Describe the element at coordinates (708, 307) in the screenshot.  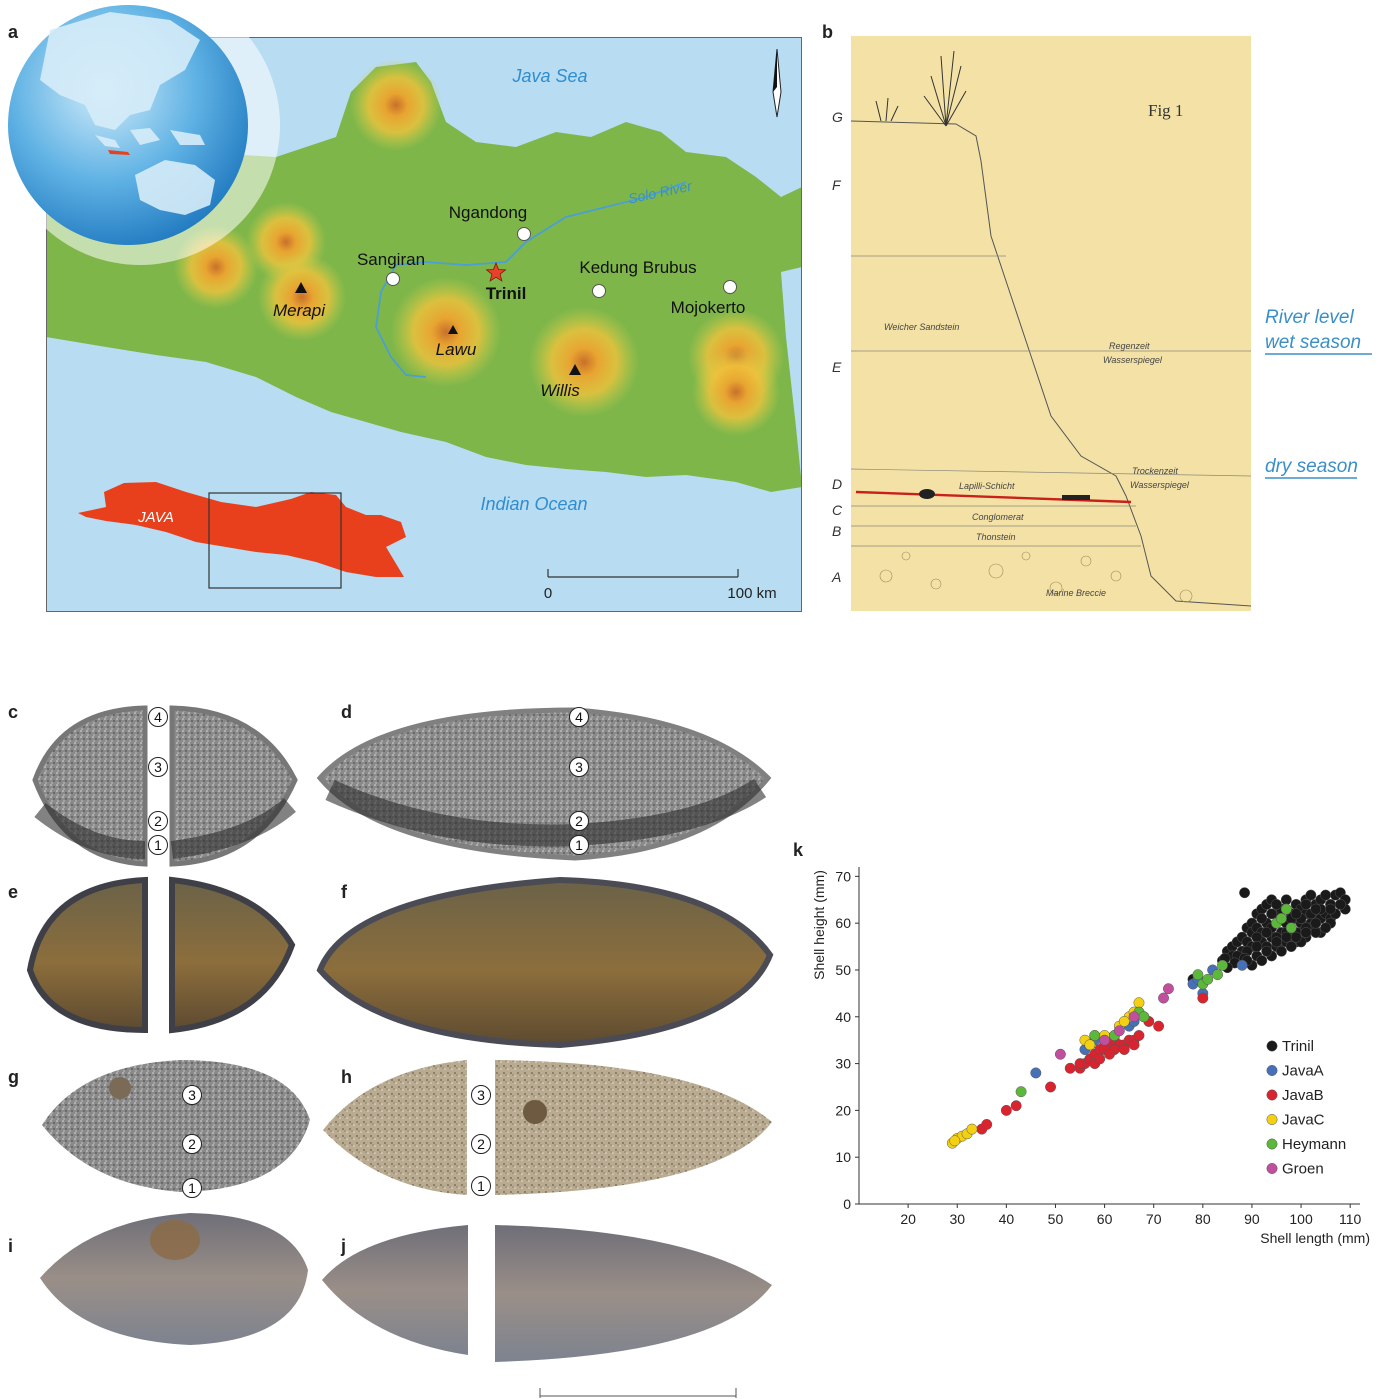
I see `site-label-mojokerto: Mojokerto` at that location.